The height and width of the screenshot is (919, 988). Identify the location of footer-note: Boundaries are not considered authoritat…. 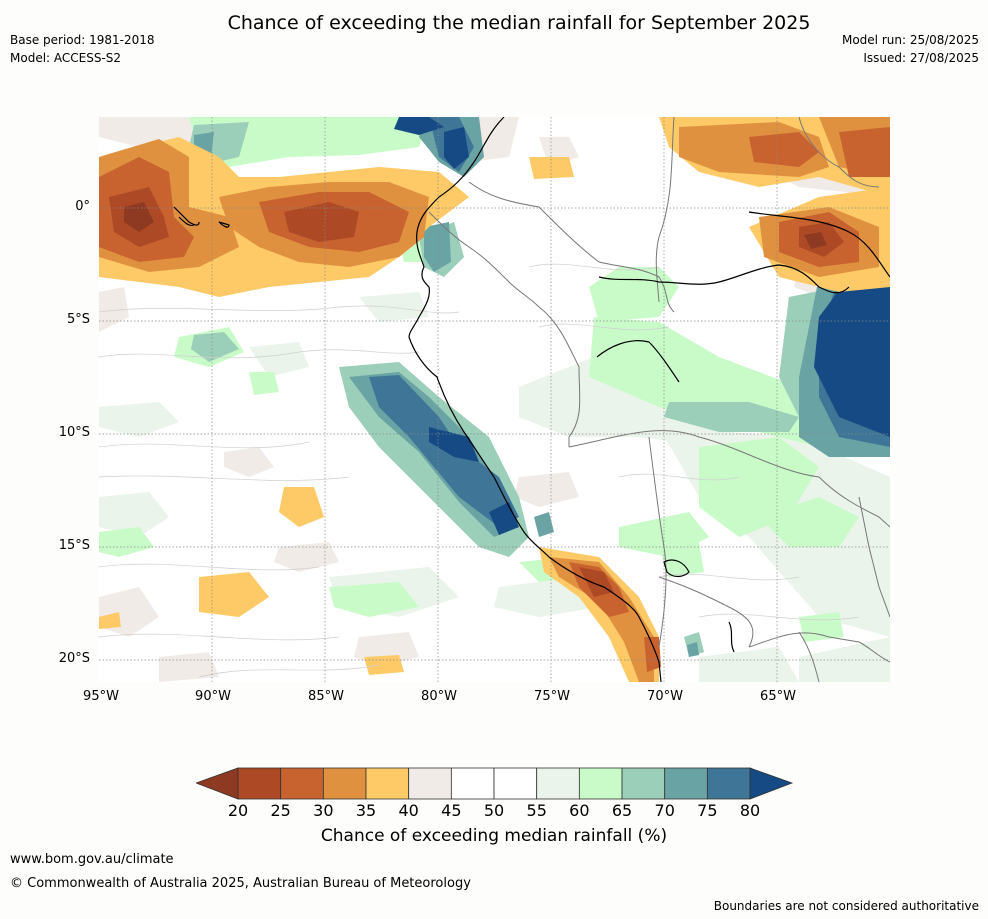
(846, 906).